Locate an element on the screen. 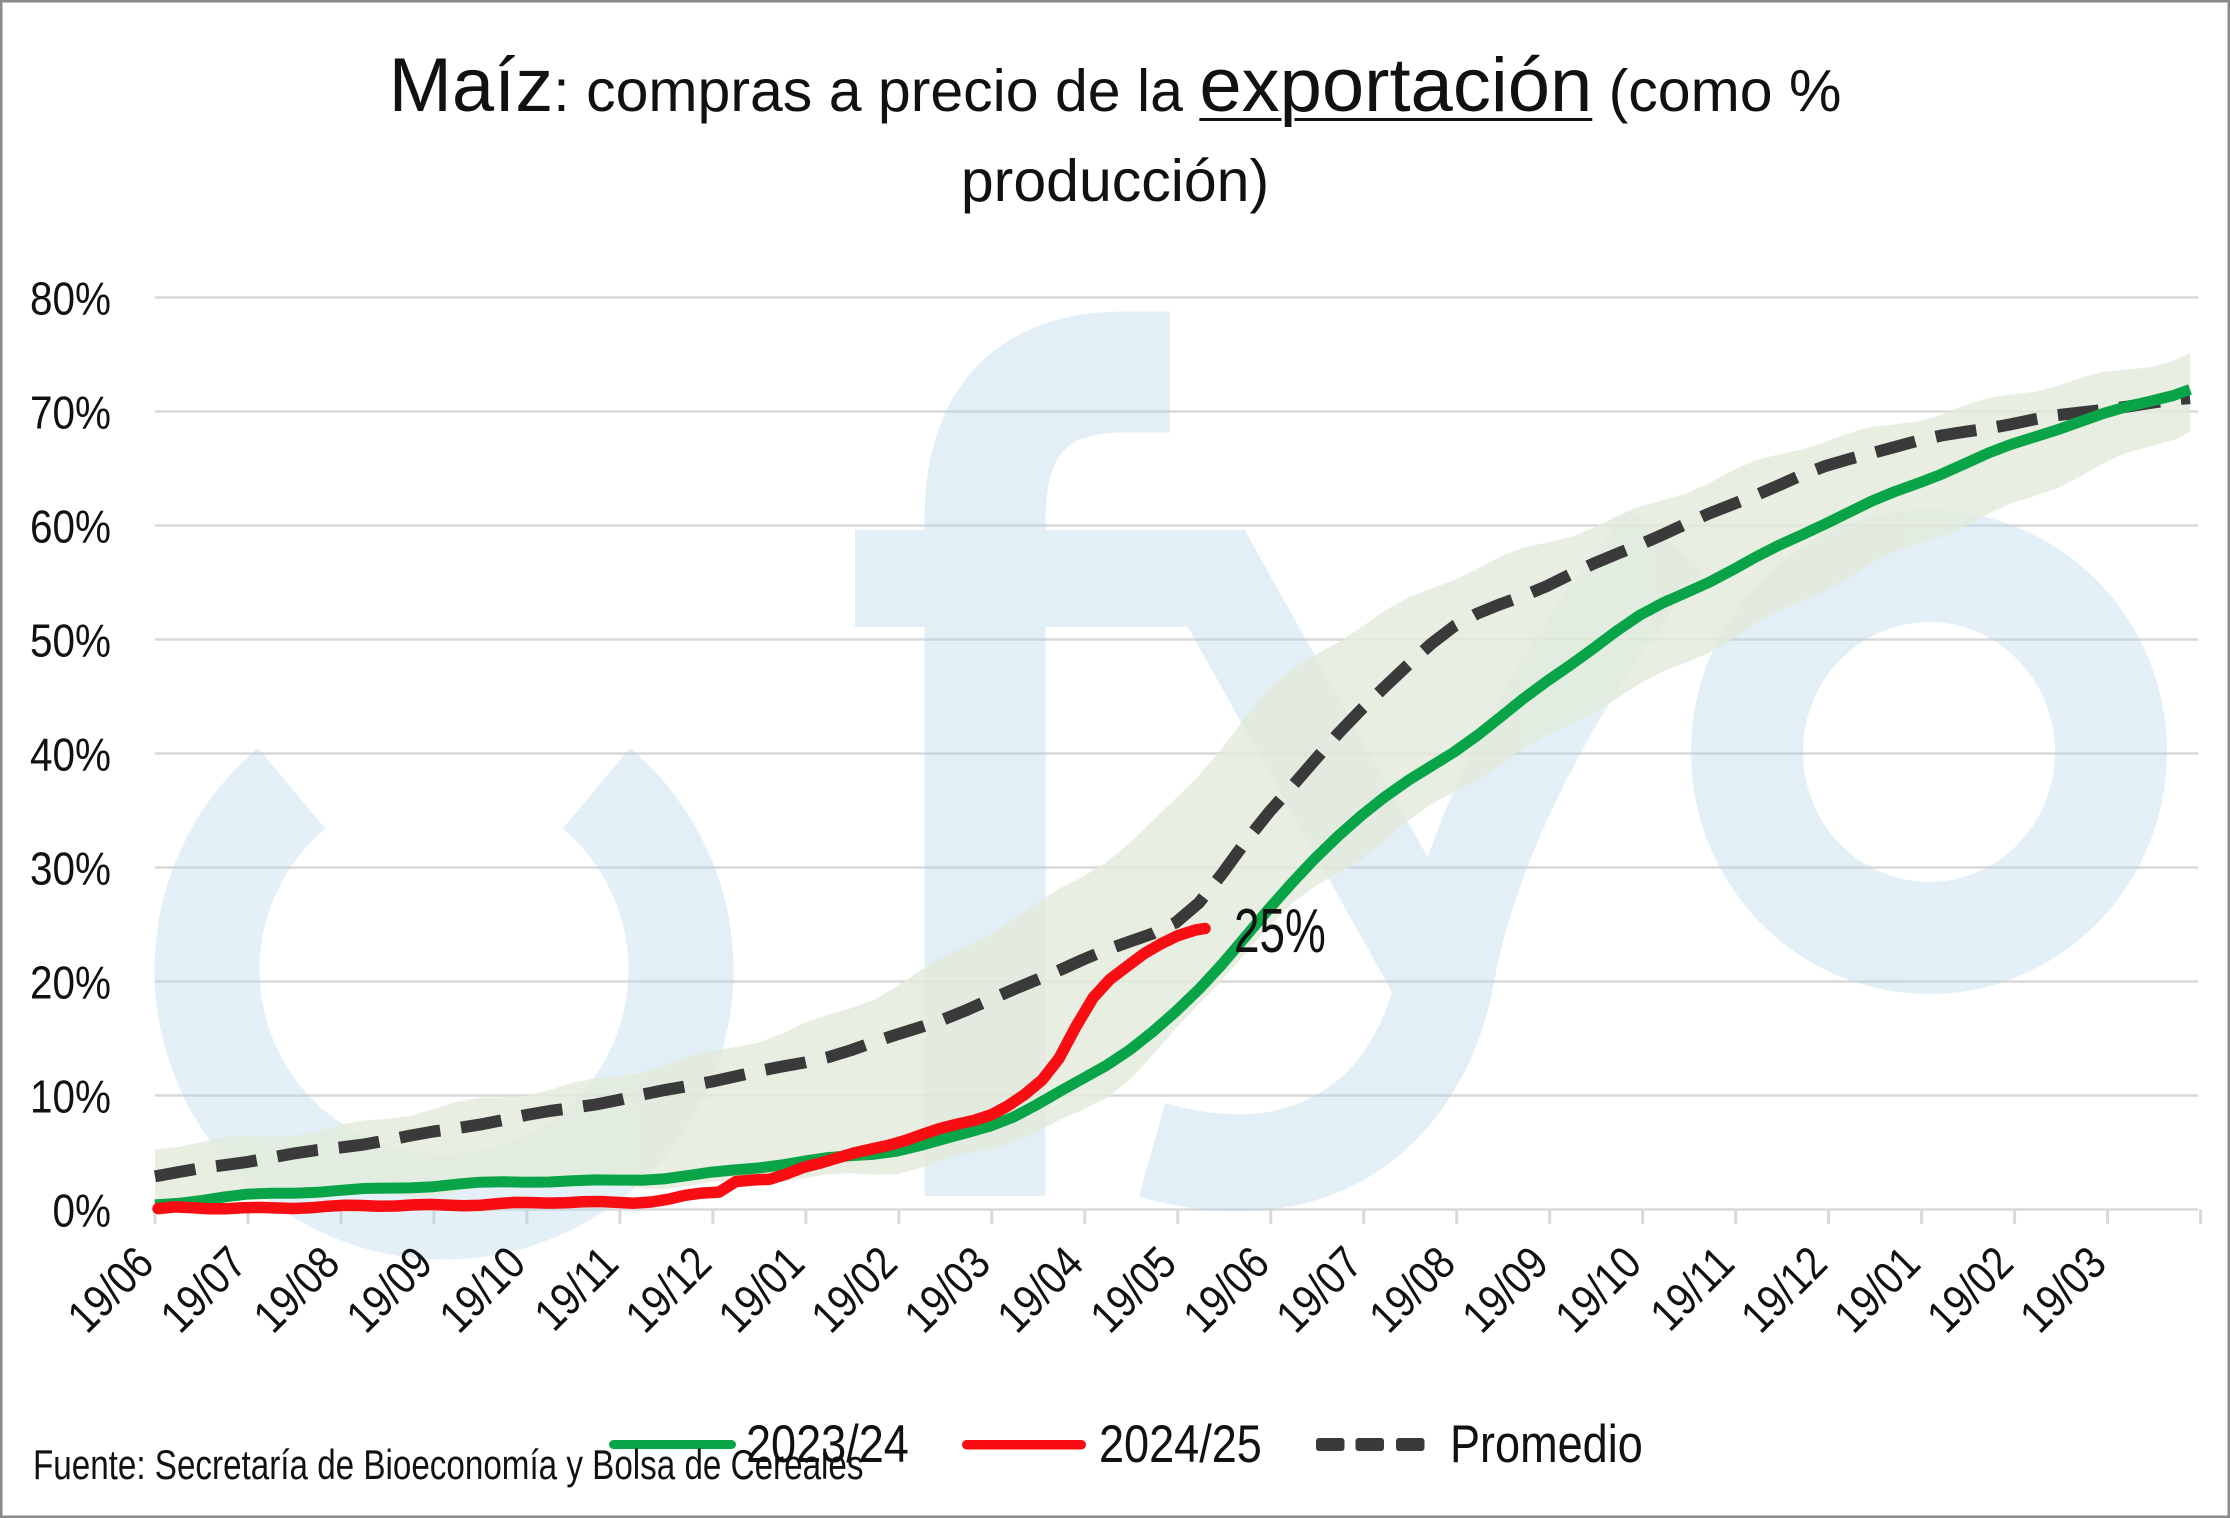 The height and width of the screenshot is (1518, 2230). svg-text: 50% is located at coordinates (70, 641).